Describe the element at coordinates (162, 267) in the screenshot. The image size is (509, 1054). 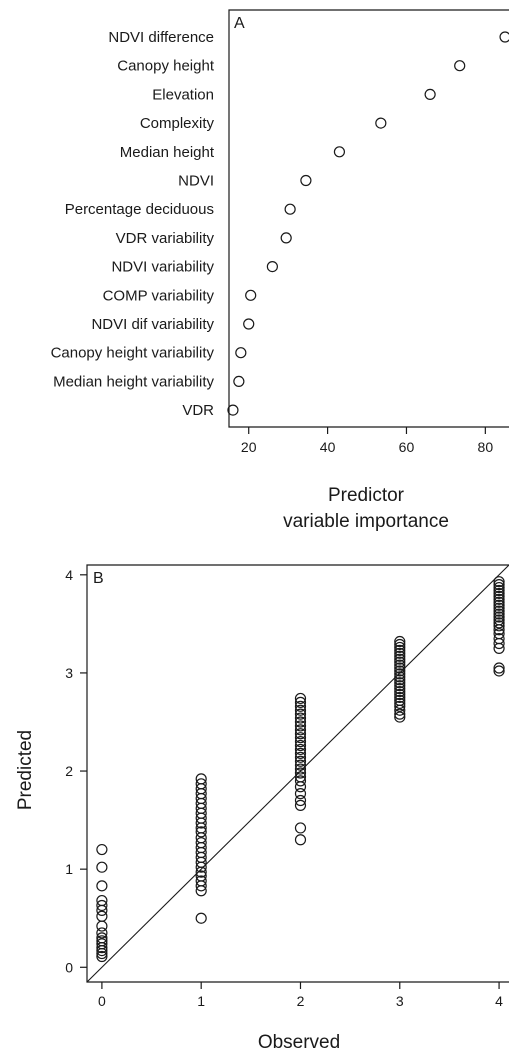
I see `panel-a-label: NDVI variability` at that location.